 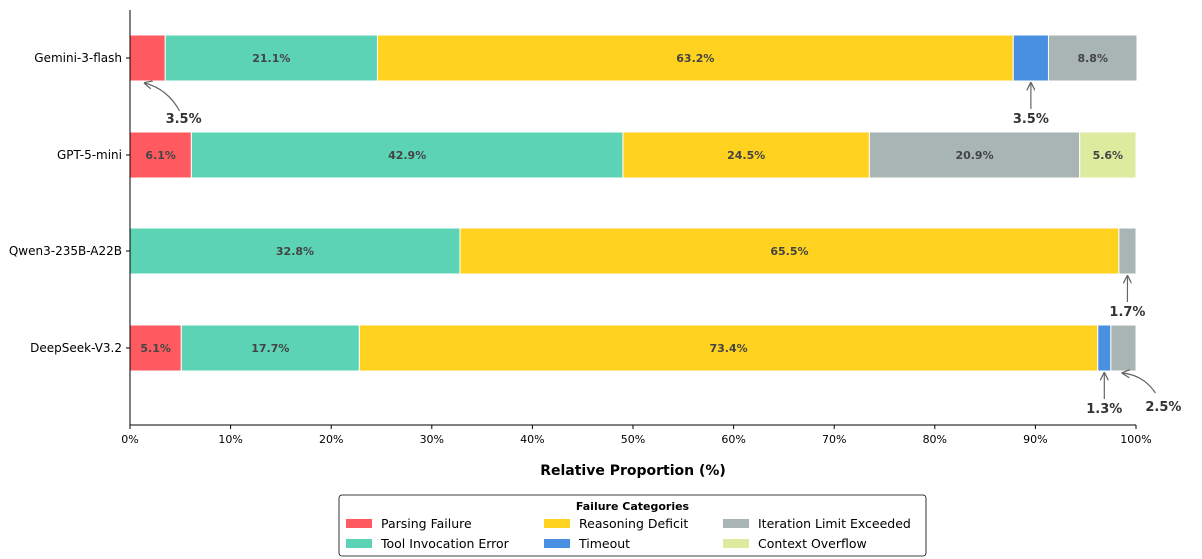 What do you see at coordinates (359, 523) in the screenshot?
I see `legend-swatch-parsing-failure` at bounding box center [359, 523].